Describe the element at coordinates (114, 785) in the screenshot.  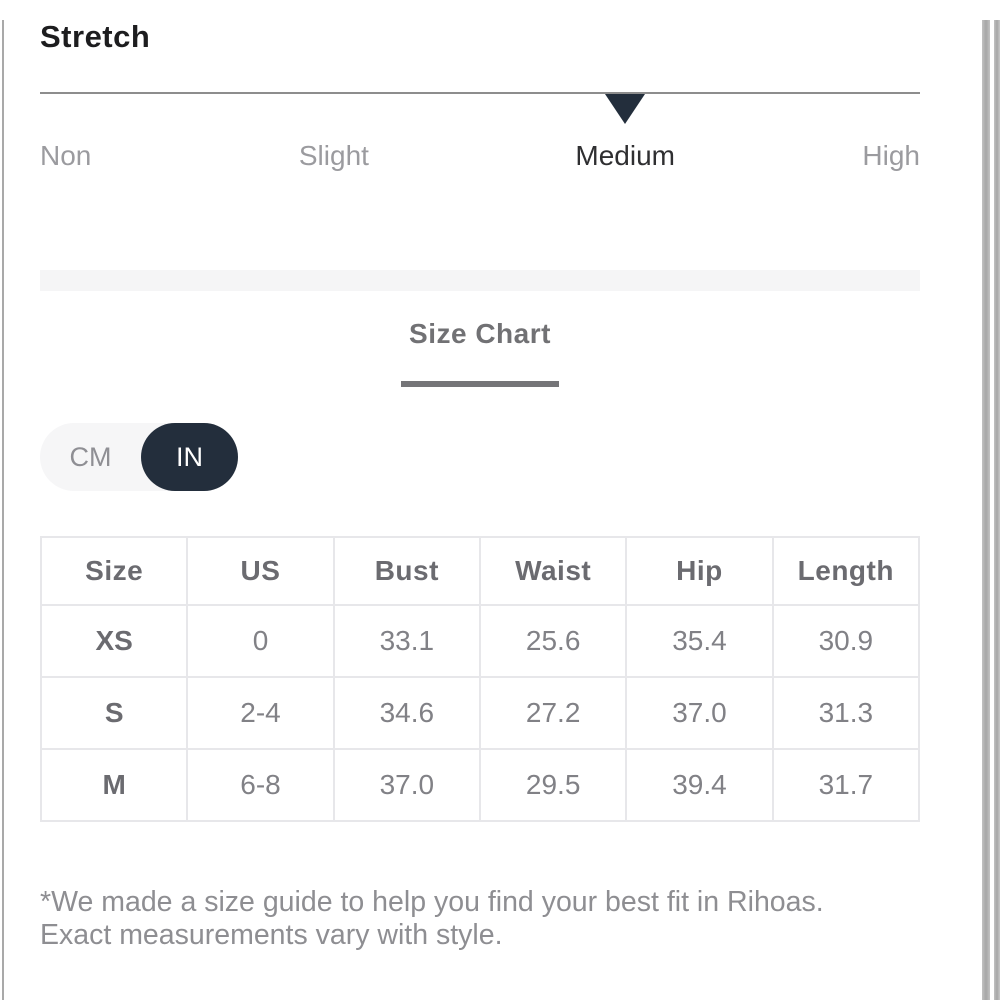
I see `cell-size: M` at that location.